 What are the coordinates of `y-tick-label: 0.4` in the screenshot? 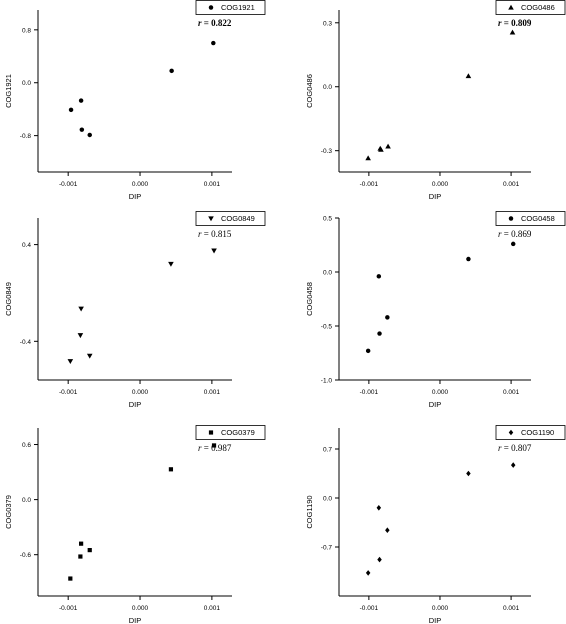 It's located at (26, 245).